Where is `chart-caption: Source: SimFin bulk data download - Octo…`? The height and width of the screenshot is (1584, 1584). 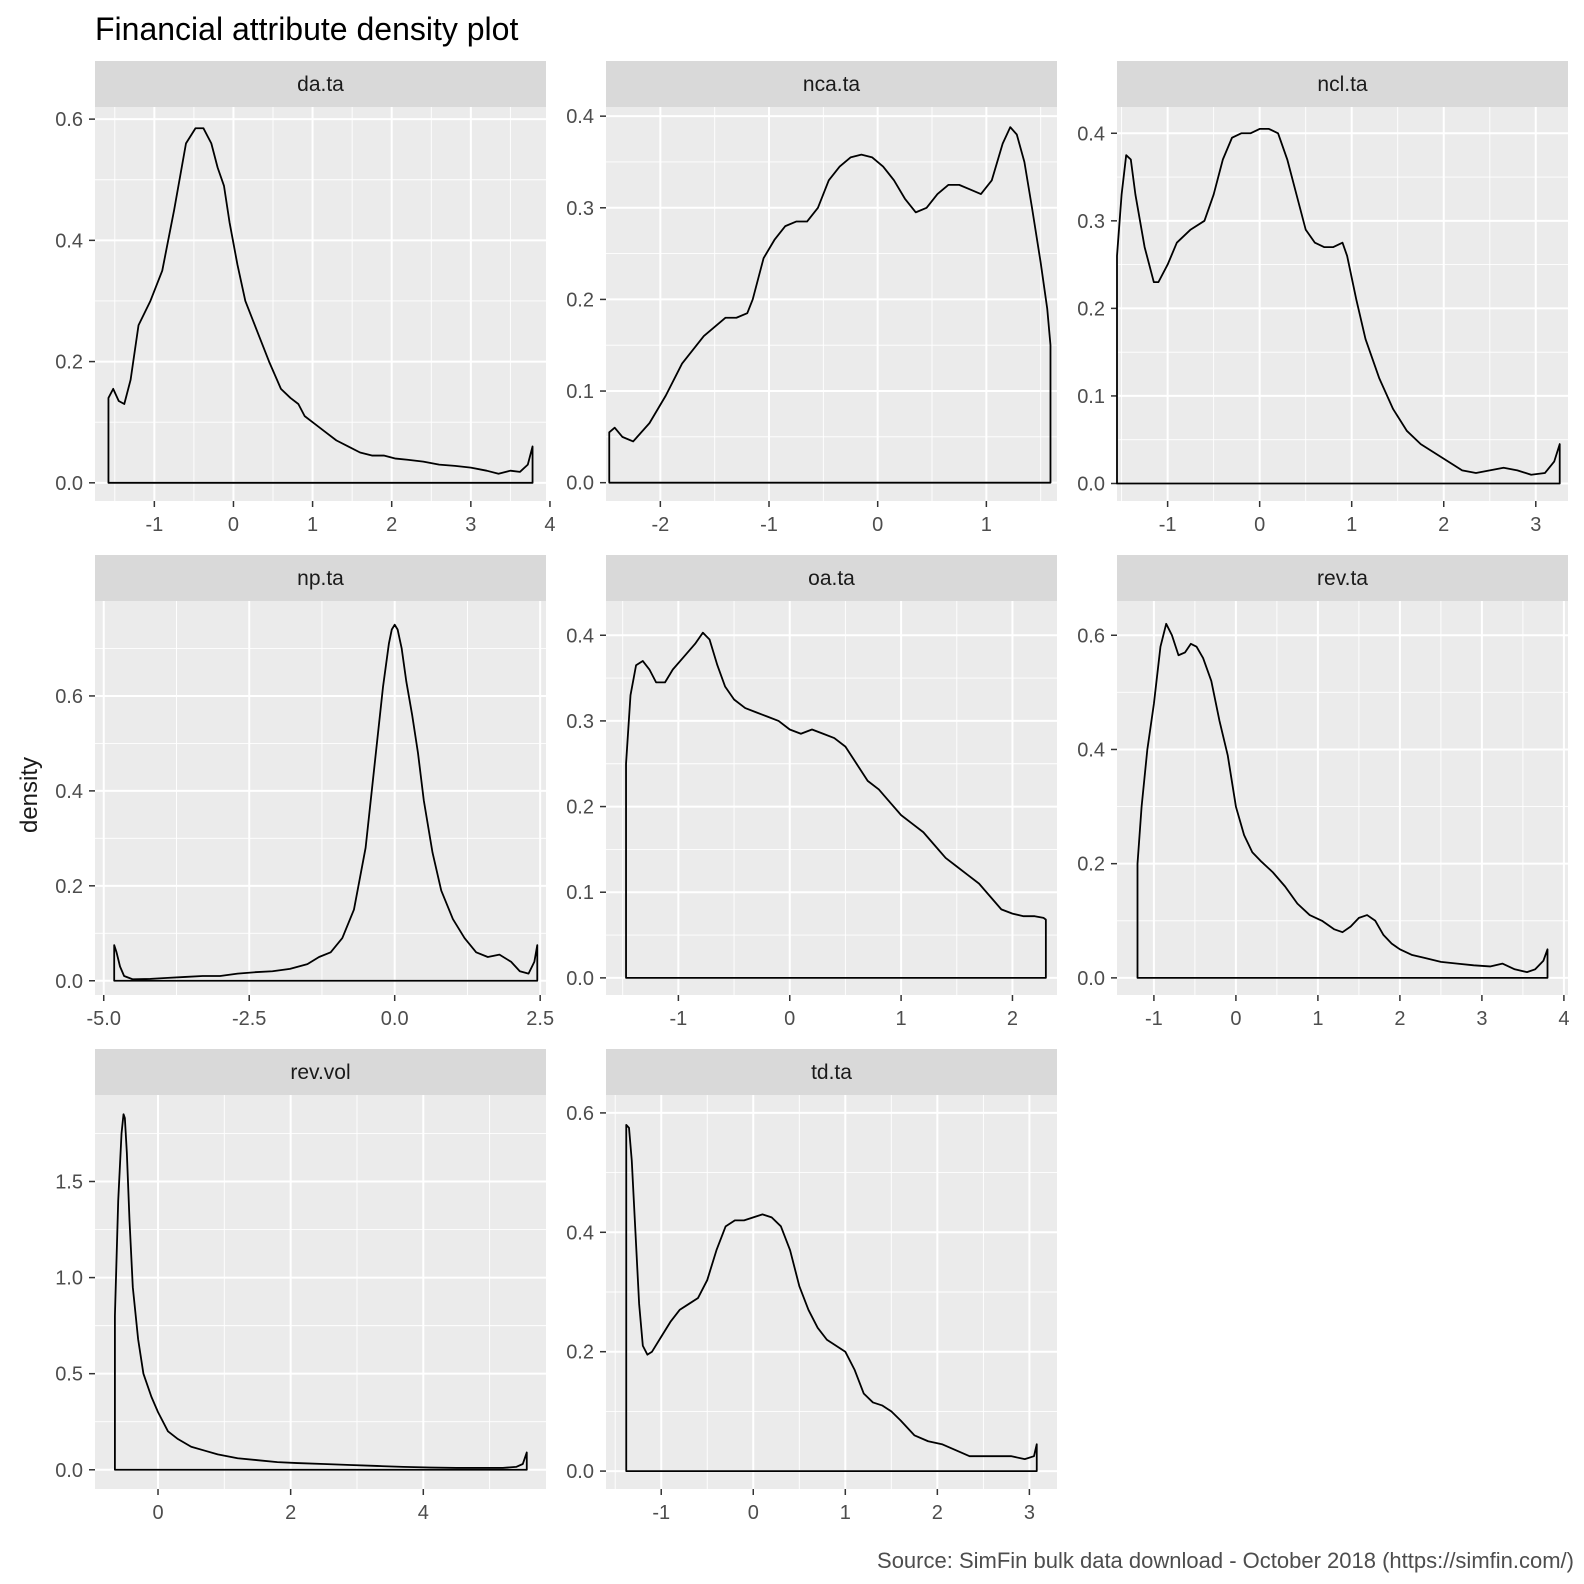
chart-caption: Source: SimFin bulk data download - Octo… is located at coordinates (1225, 1560).